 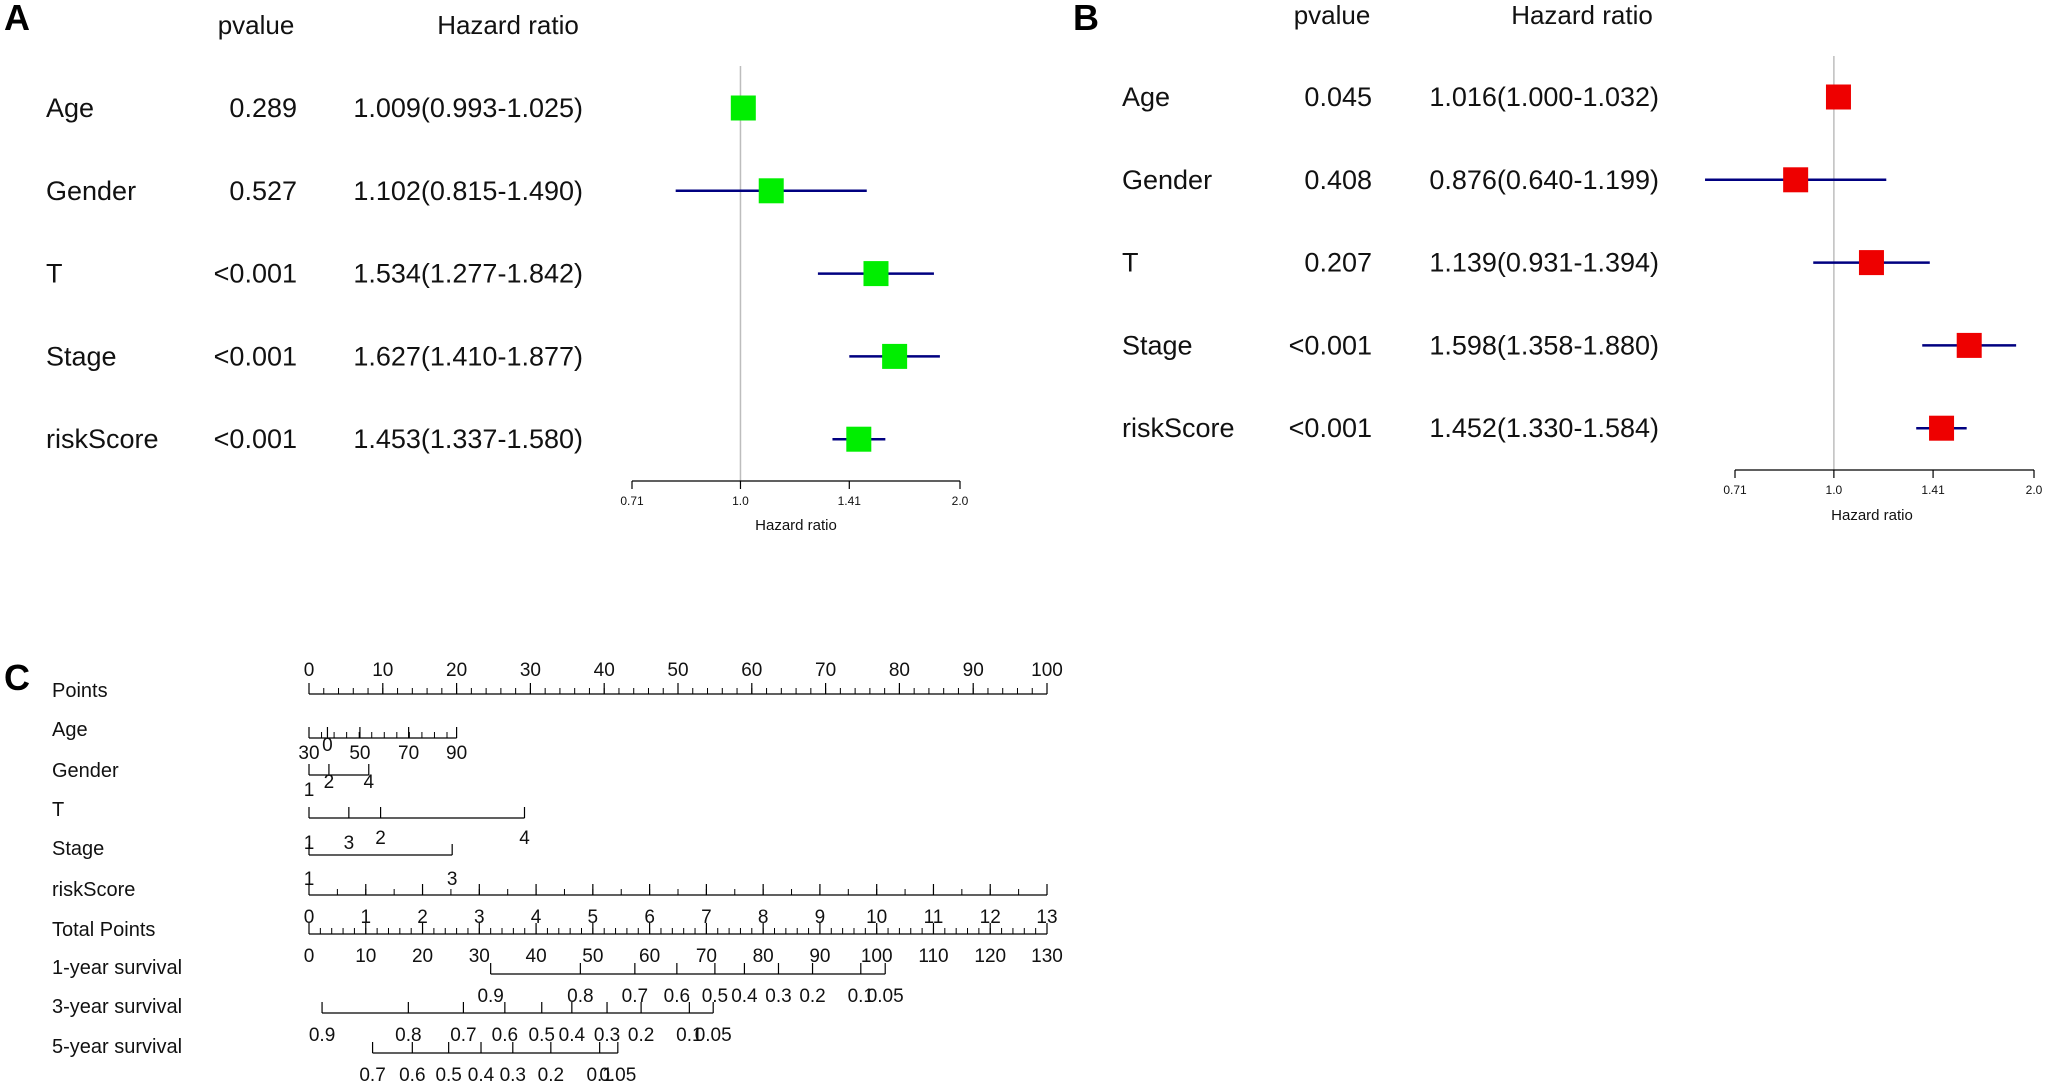 I want to click on row-label: Stage, so click(x=1157, y=345).